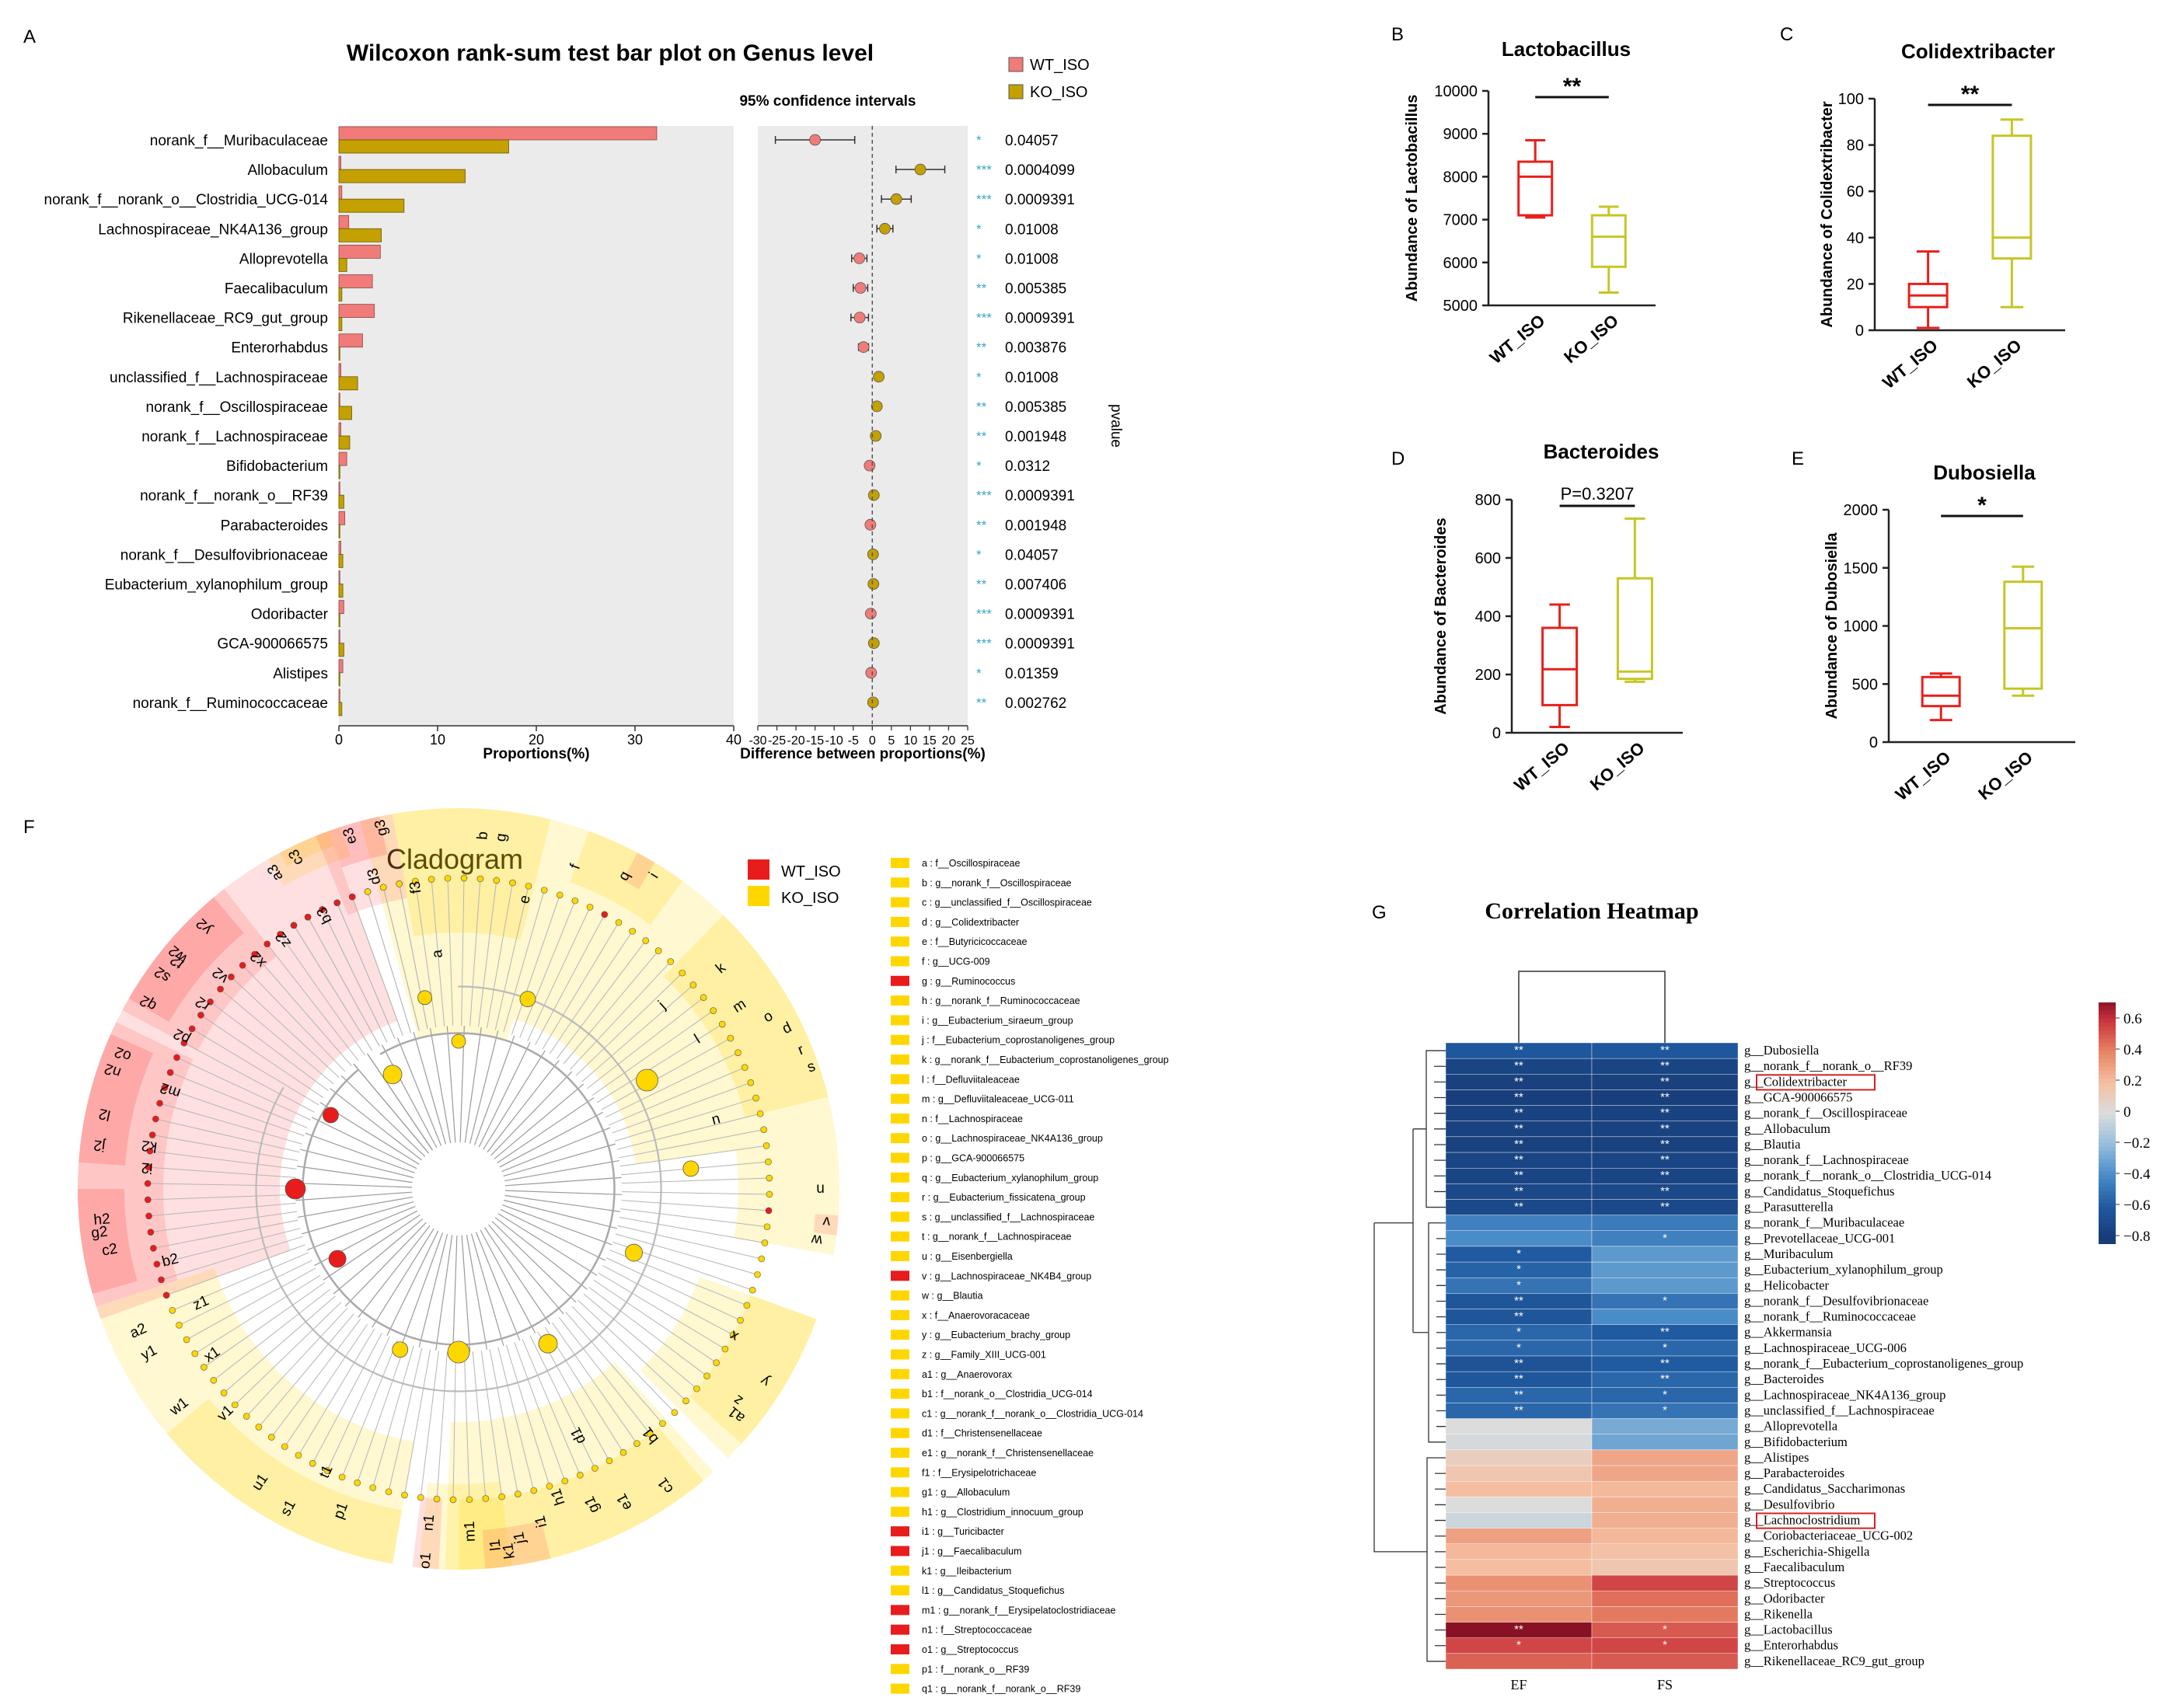 This screenshot has width=2167, height=1708. Describe the element at coordinates (786, 1195) in the screenshot. I see `clade-sector-ko` at that location.